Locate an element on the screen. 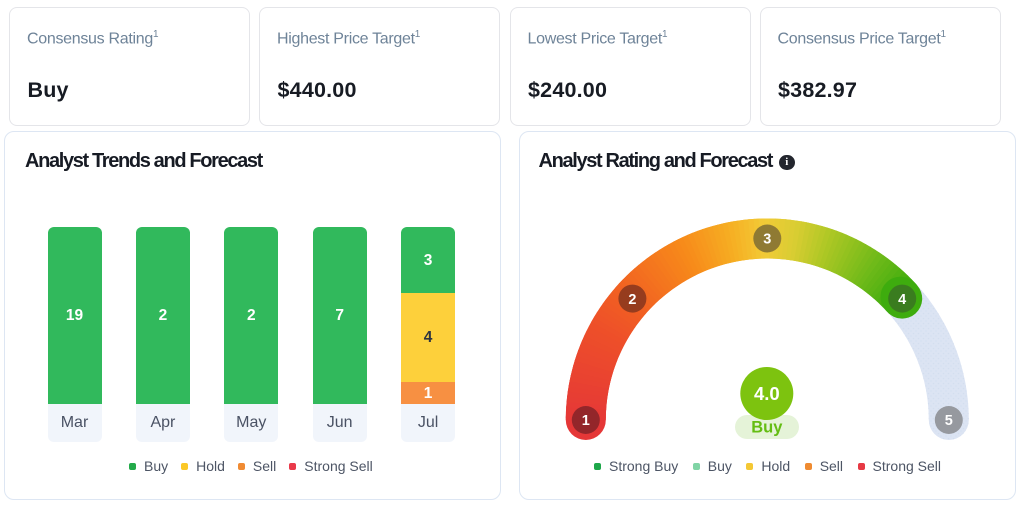 This screenshot has width=1024, height=506. svg-text: 4 is located at coordinates (902, 300).